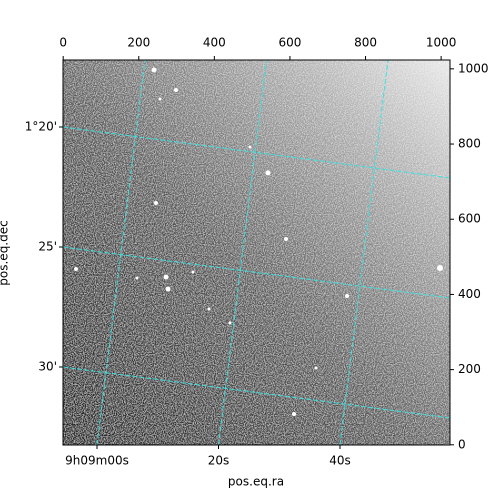 The image size is (500, 504). I want to click on y-tick-label: 30', so click(47, 367).